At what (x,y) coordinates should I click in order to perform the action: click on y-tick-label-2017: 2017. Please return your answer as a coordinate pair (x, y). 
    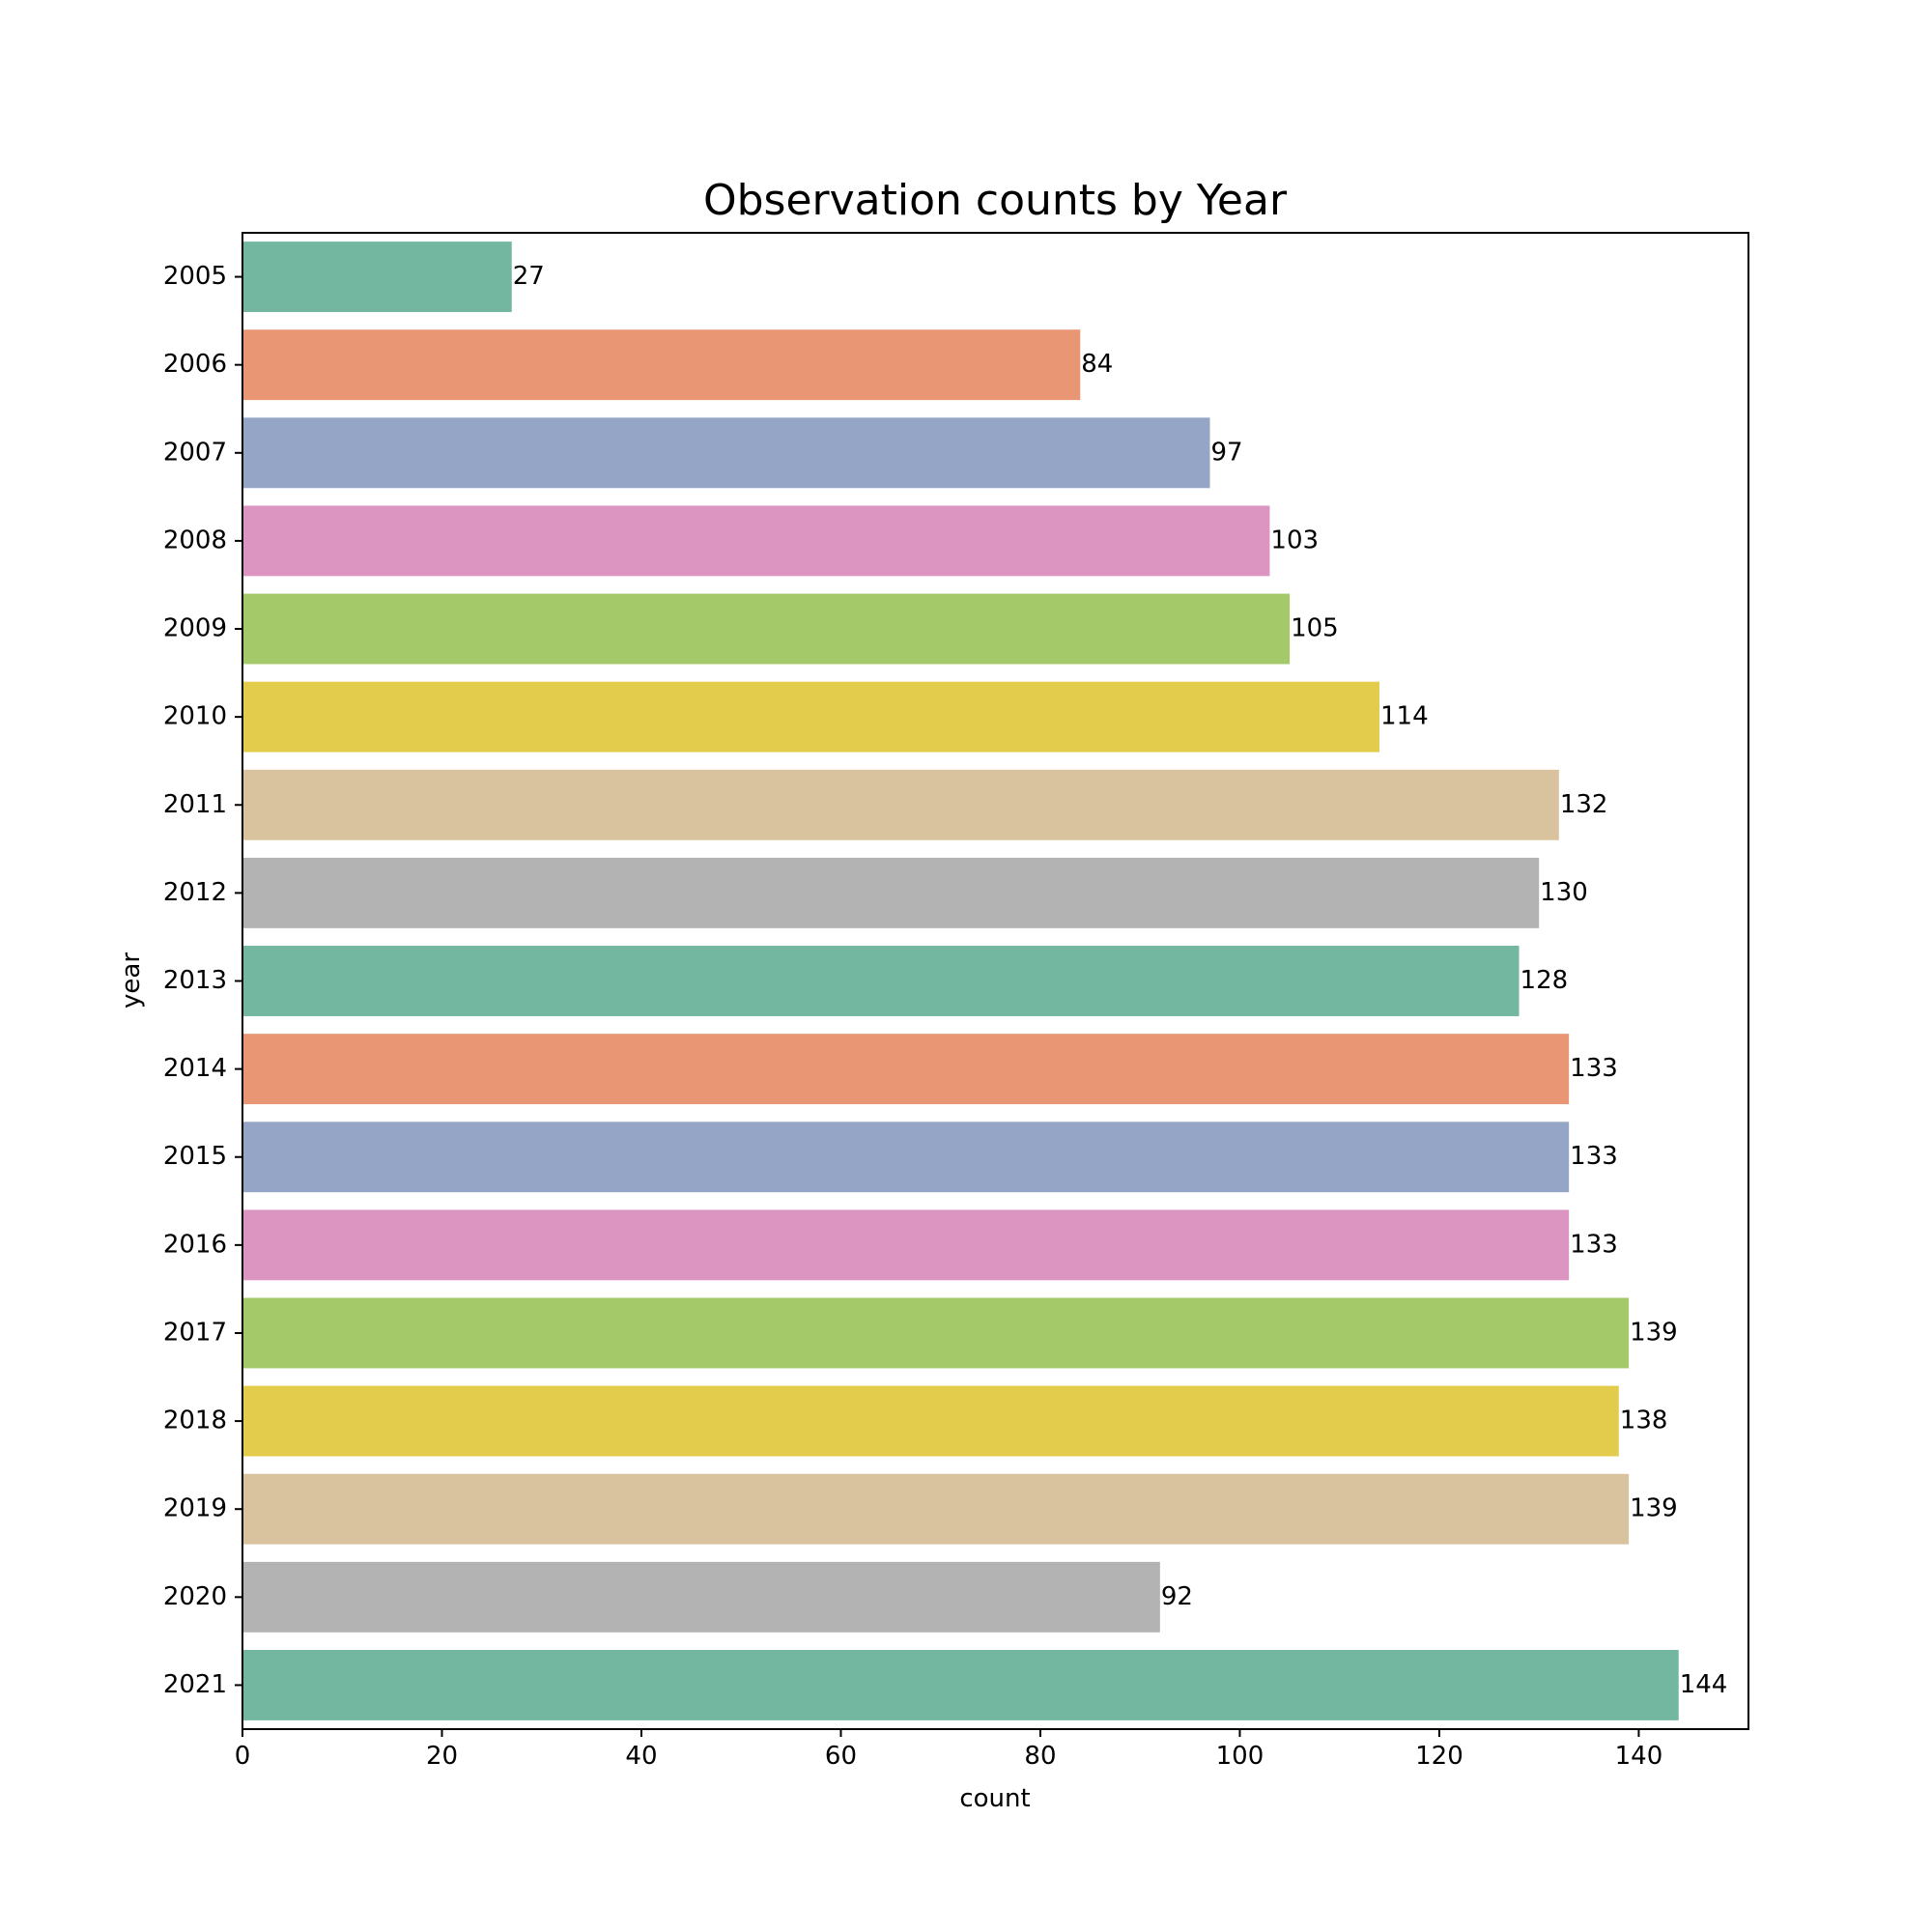
    Looking at the image, I should click on (195, 1332).